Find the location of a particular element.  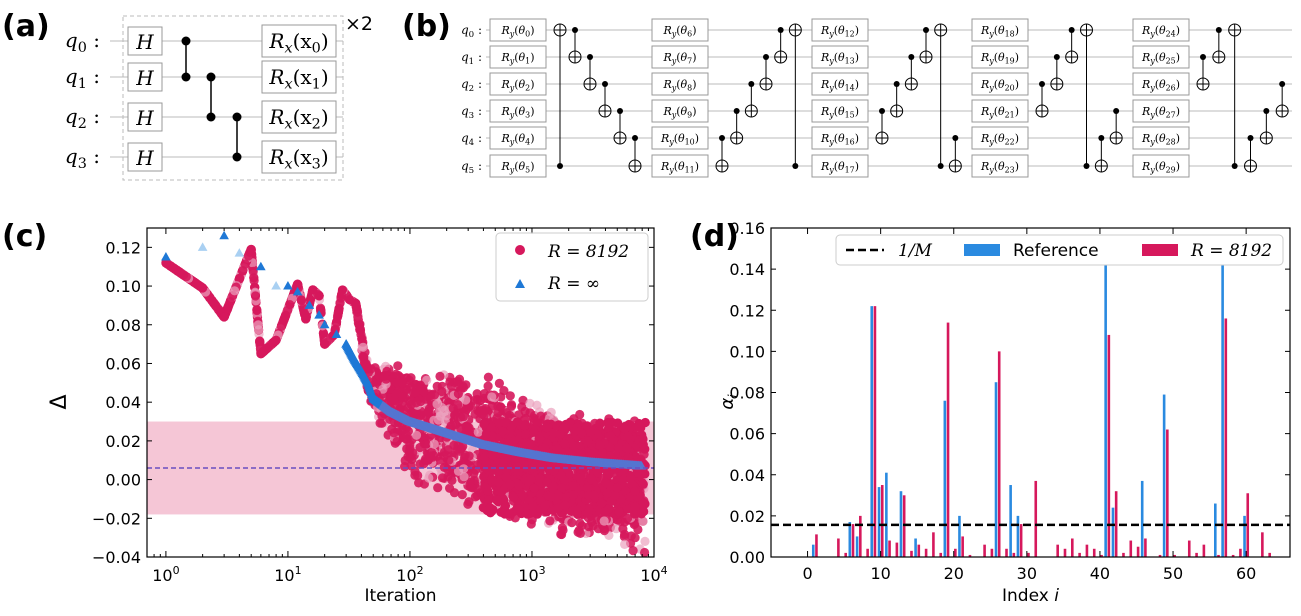

x-axis-label: Iteration is located at coordinates (400, 596).